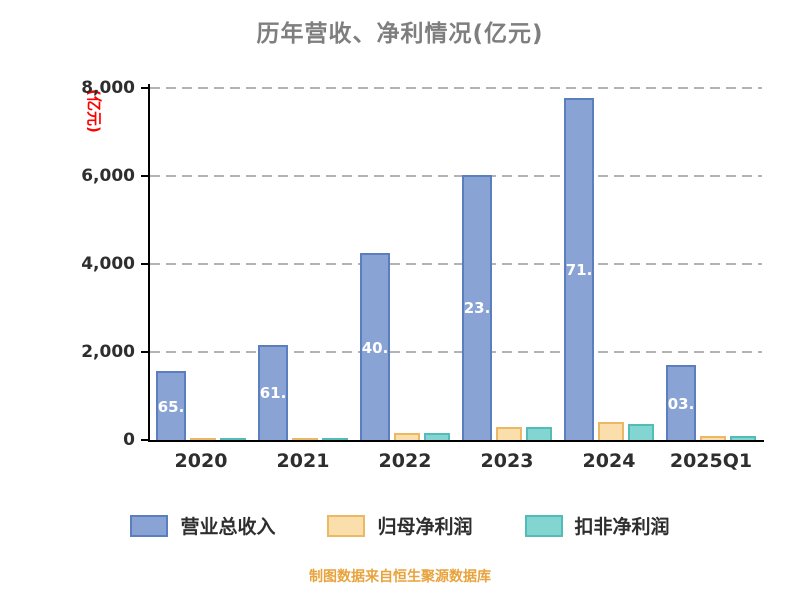 Image resolution: width=800 pixels, height=600 pixels. What do you see at coordinates (129, 440) in the screenshot?
I see `y-tick-label: 0` at bounding box center [129, 440].